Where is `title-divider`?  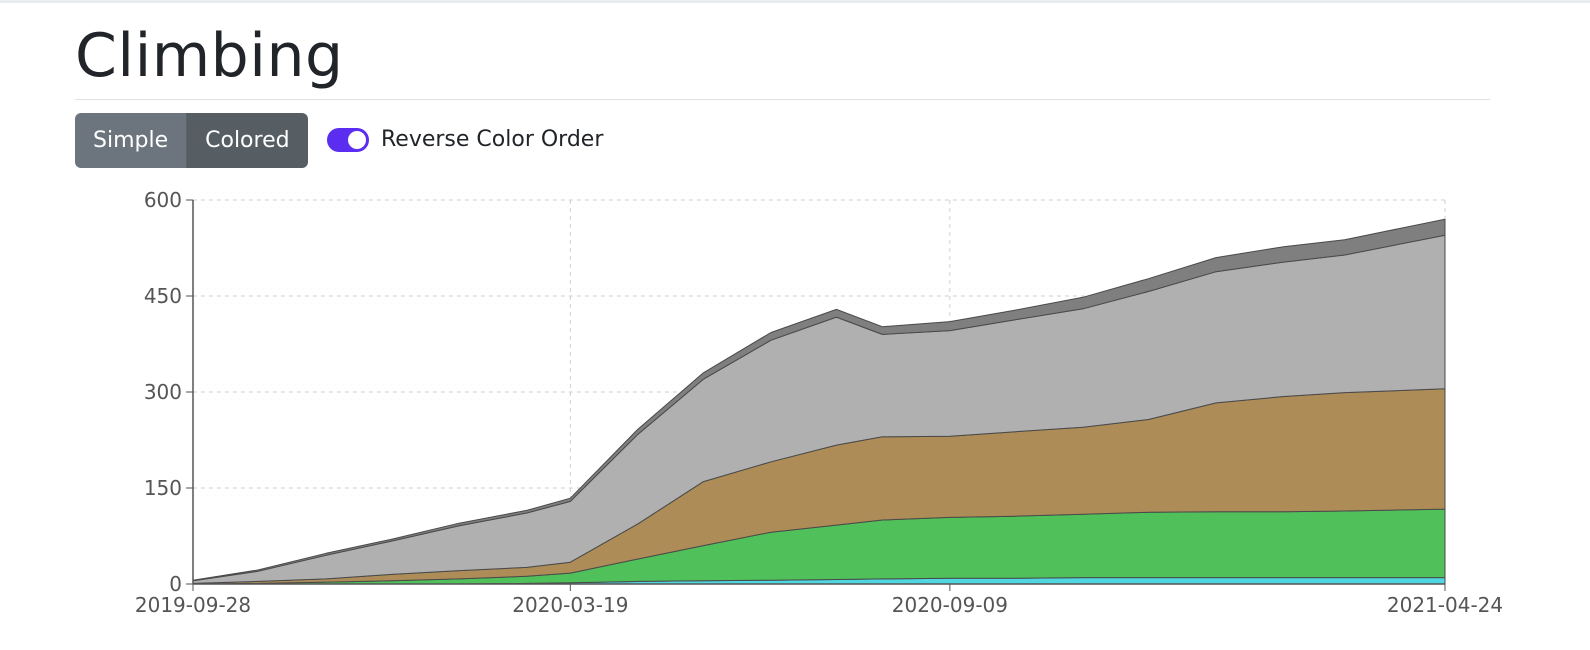
title-divider is located at coordinates (782, 99).